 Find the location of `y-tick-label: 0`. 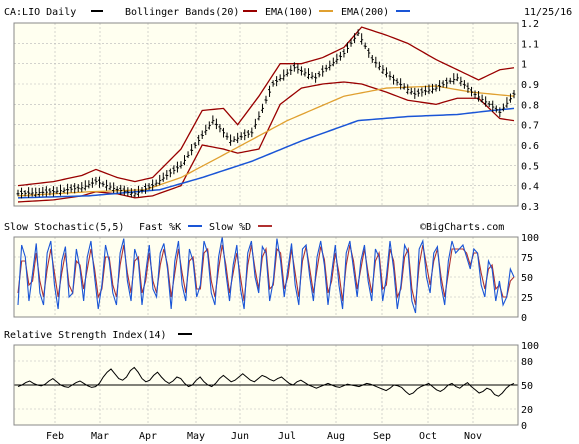

y-tick-label: 0 is located at coordinates (524, 426).